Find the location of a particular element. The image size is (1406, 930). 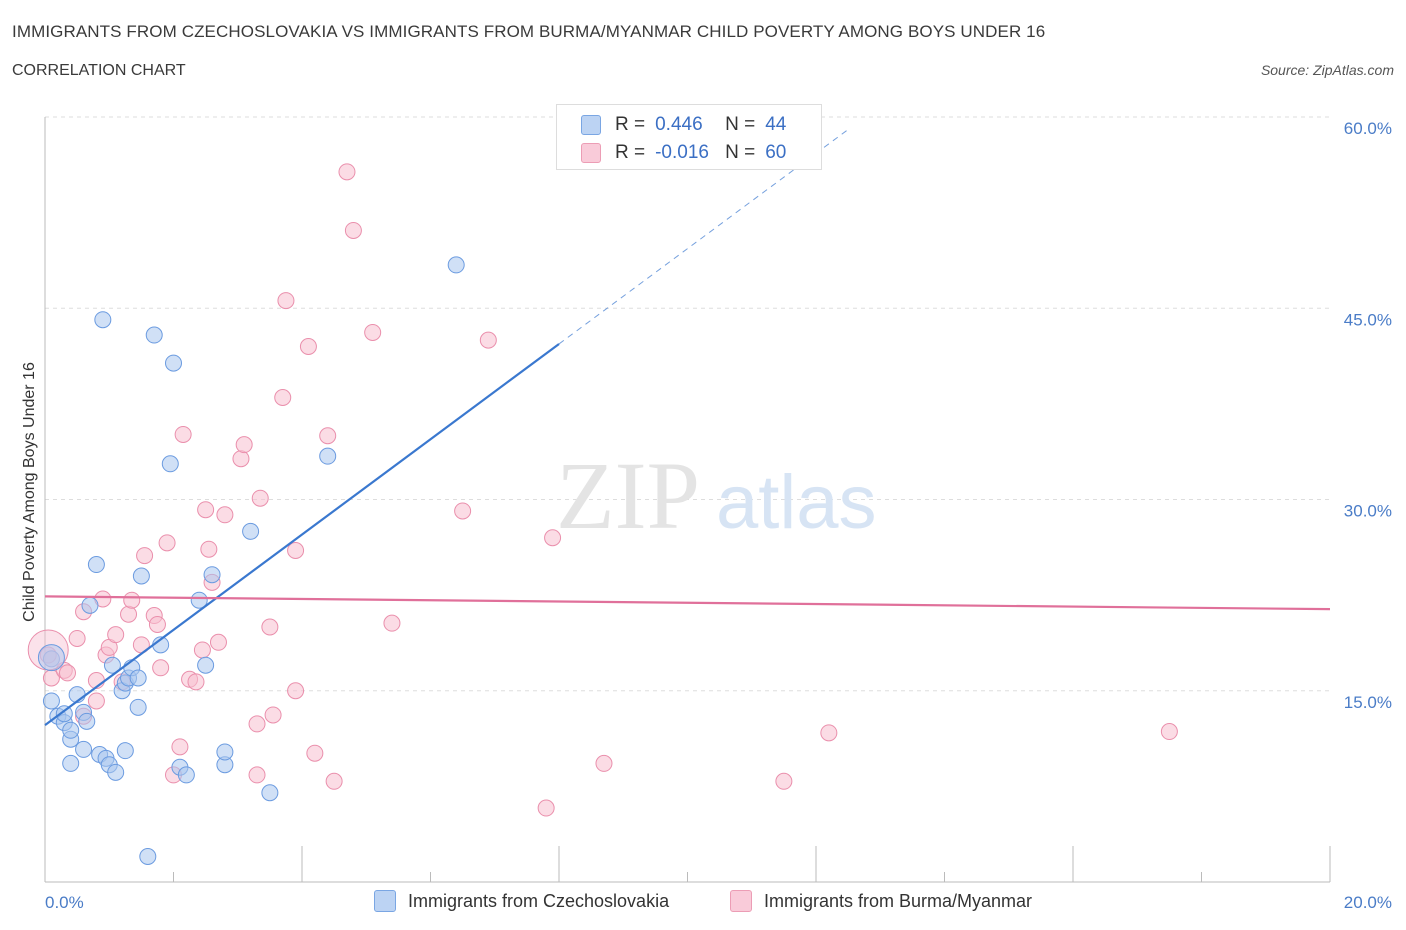

series-legend-item-burma: Immigrants from Burma/Myanmar is located at coordinates (881, 901).